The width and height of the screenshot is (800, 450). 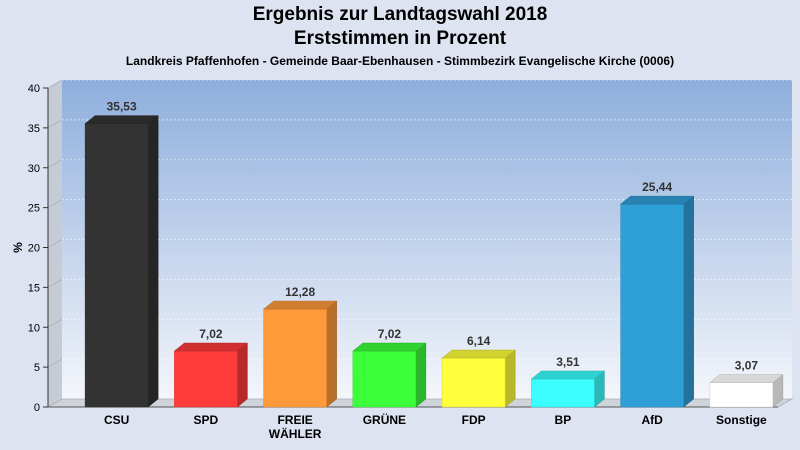 What do you see at coordinates (400, 38) in the screenshot?
I see `chart-subtitle: Erststimmen in Prozent` at bounding box center [400, 38].